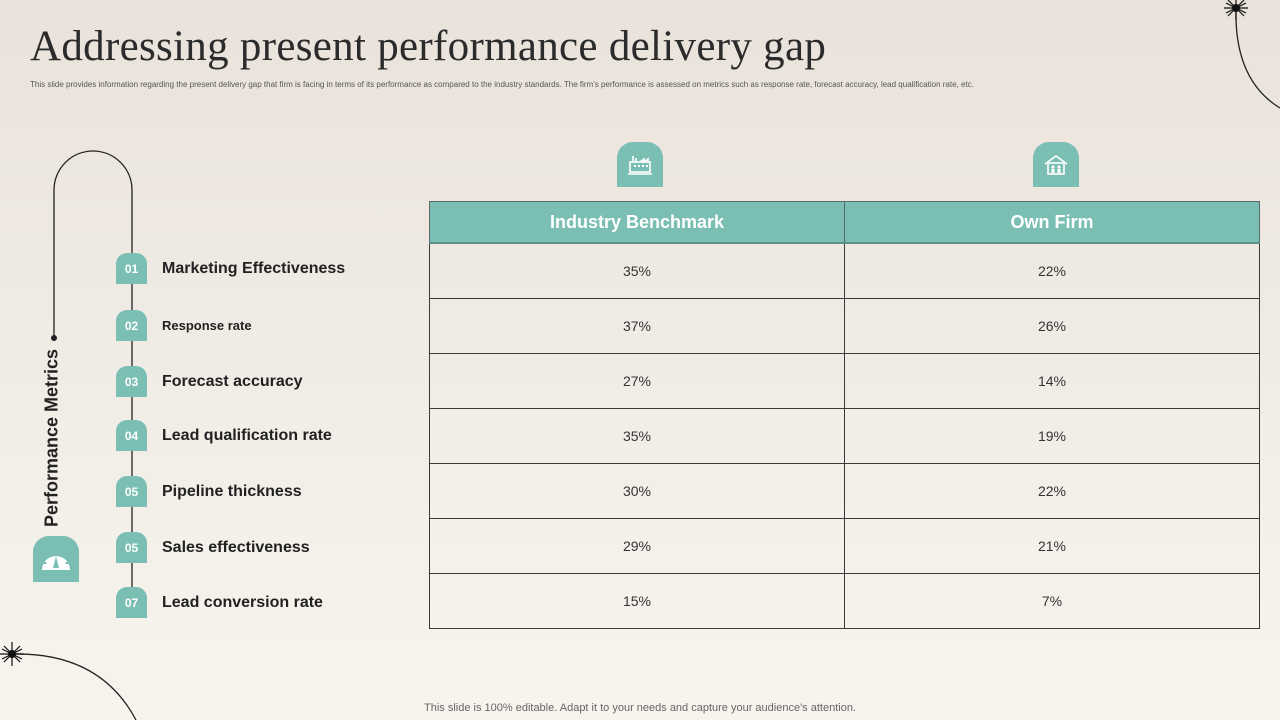 This screenshot has height=720, width=1280. I want to click on firm-value: 19%, so click(1052, 436).